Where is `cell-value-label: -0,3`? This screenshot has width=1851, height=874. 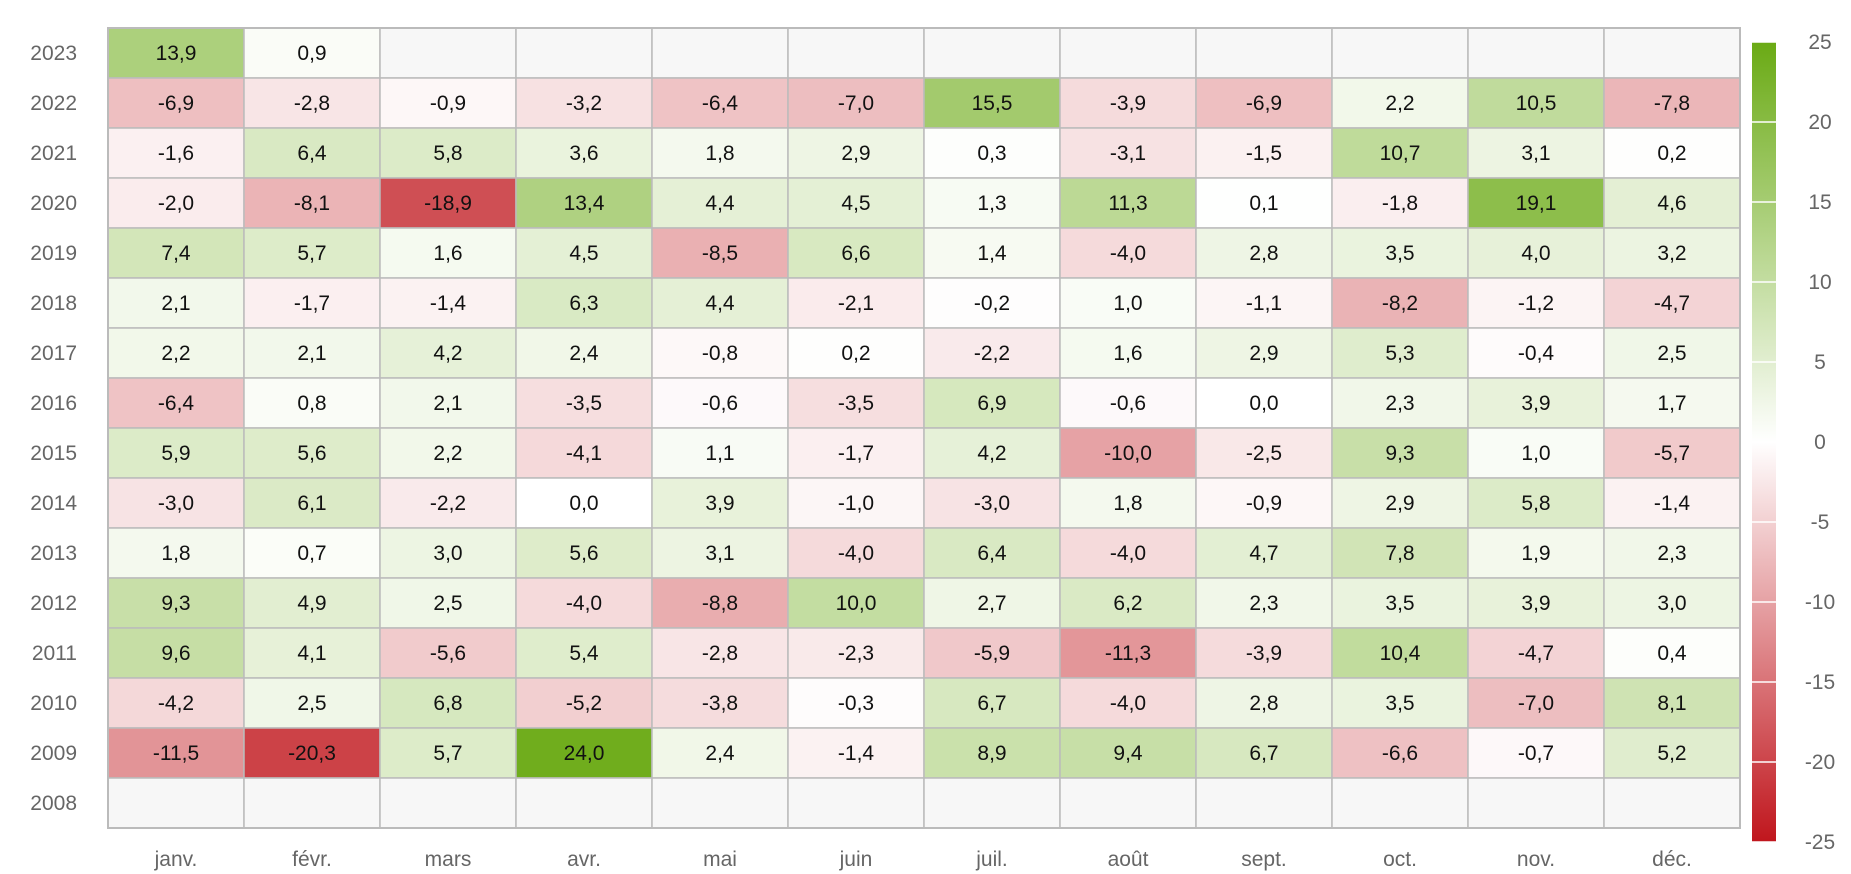 cell-value-label: -0,3 is located at coordinates (856, 703).